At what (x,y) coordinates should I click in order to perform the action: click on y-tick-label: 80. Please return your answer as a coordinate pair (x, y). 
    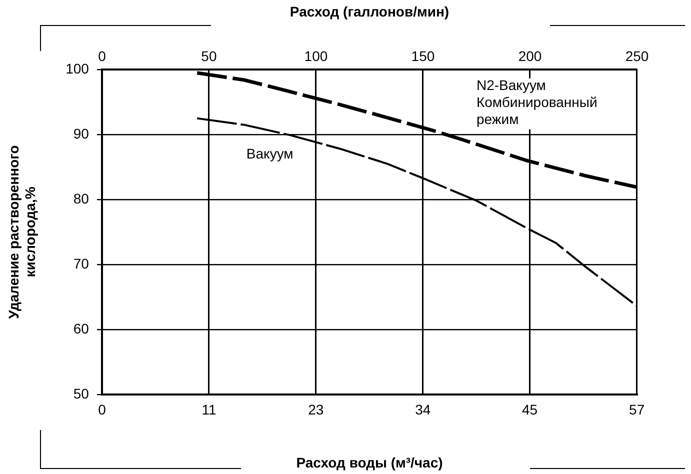
    Looking at the image, I should click on (81, 198).